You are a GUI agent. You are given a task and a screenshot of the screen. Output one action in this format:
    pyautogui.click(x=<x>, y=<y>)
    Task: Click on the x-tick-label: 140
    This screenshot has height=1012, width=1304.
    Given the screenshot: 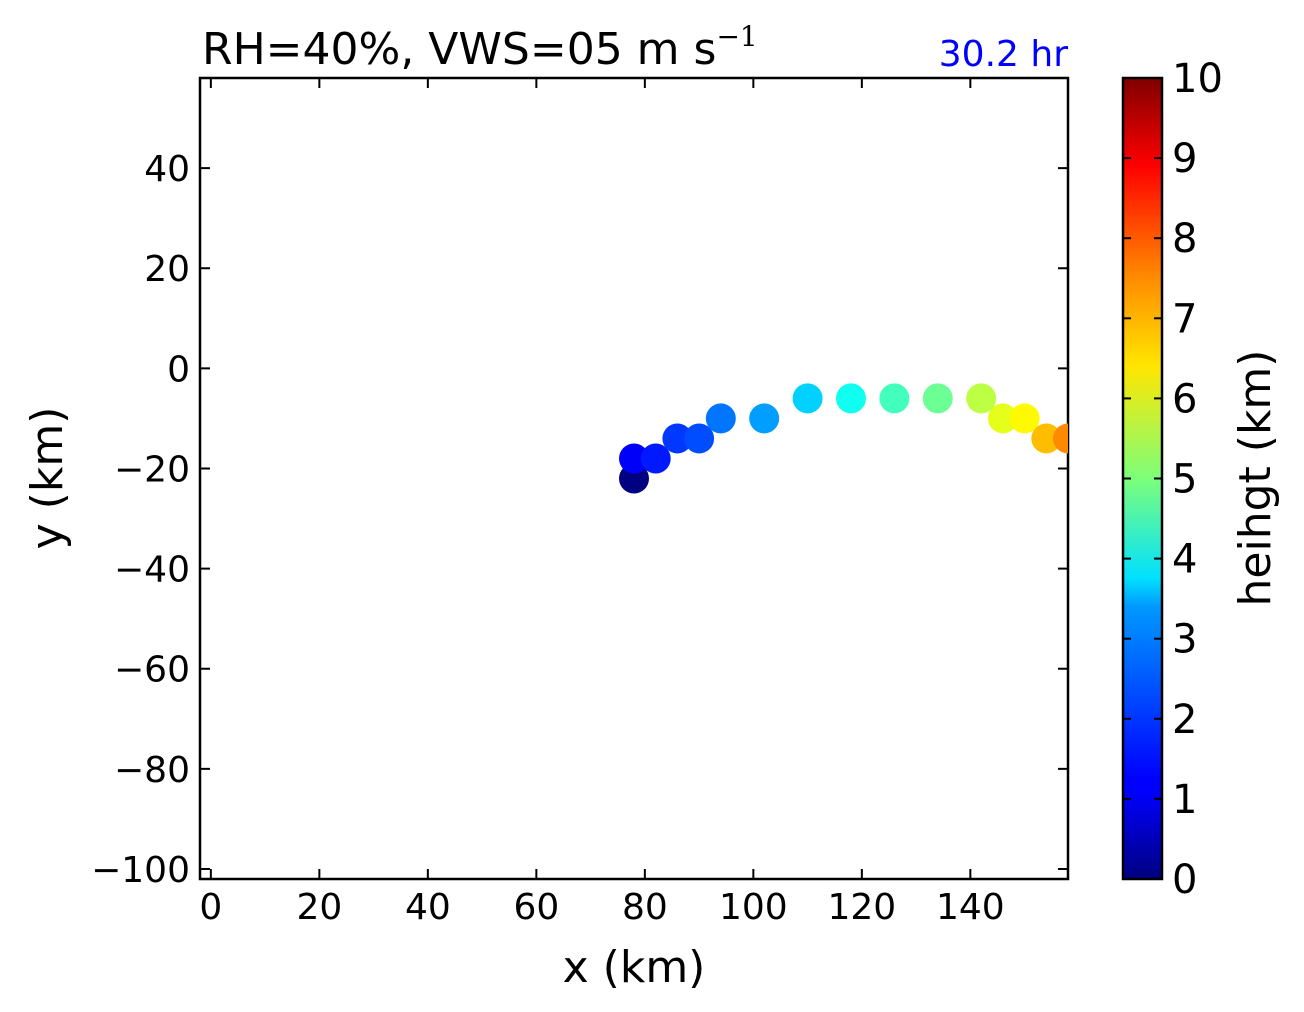 What is the action you would take?
    pyautogui.click(x=970, y=907)
    